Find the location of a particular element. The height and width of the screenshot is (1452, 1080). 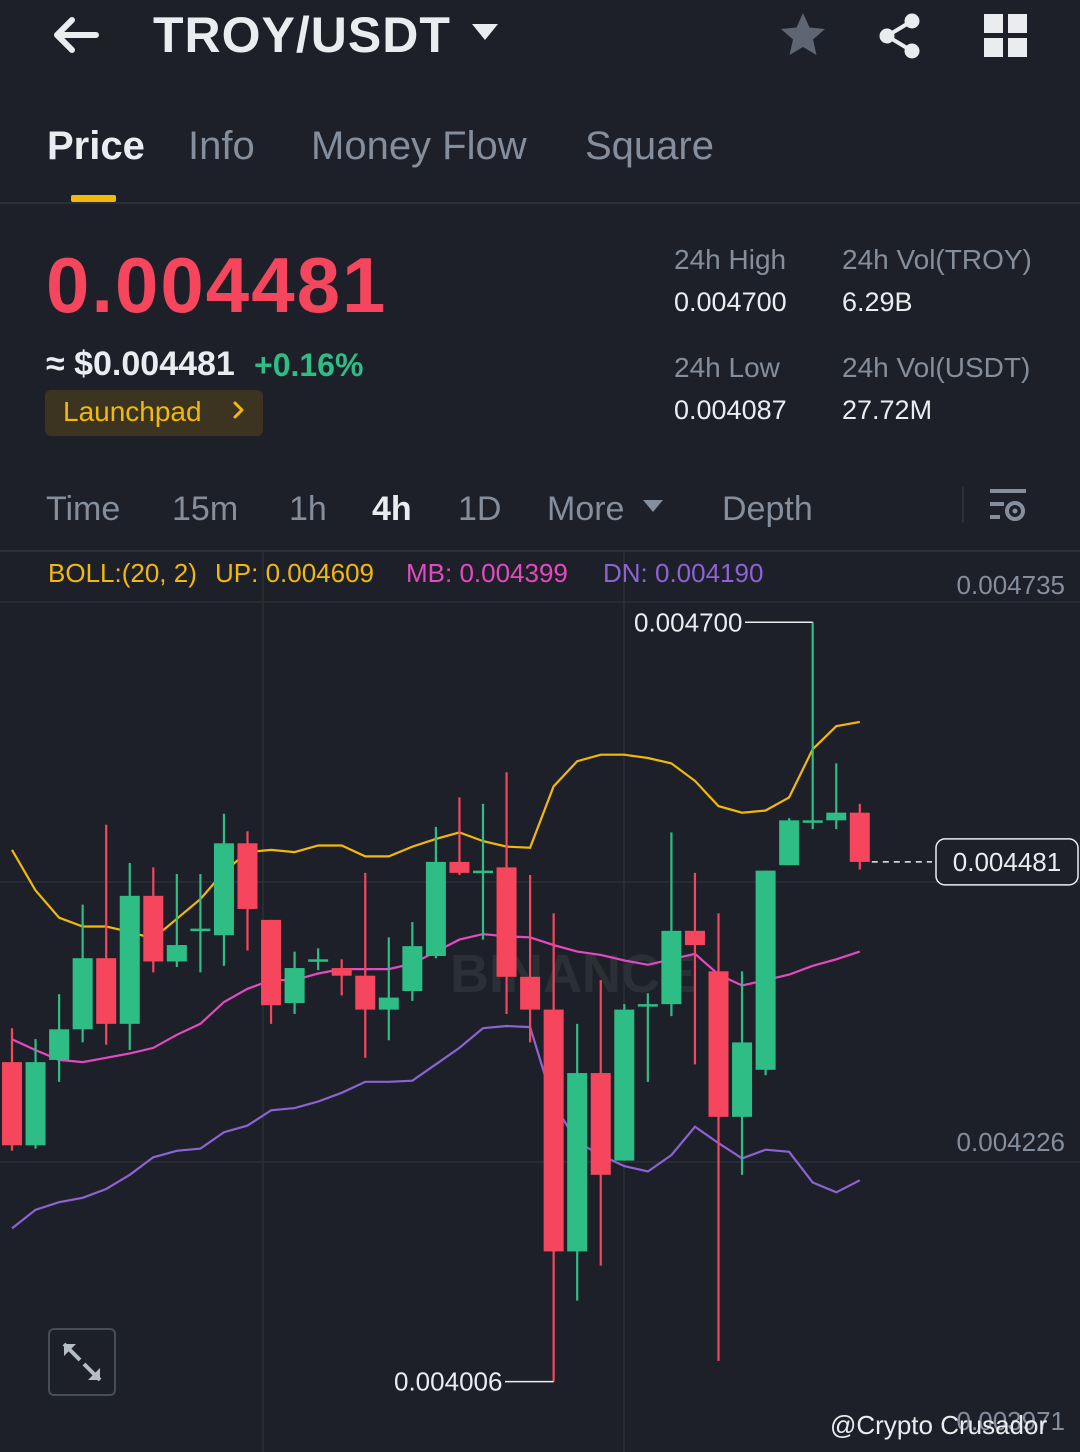

boll-params: BOLL:(20, 2) is located at coordinates (122, 573).